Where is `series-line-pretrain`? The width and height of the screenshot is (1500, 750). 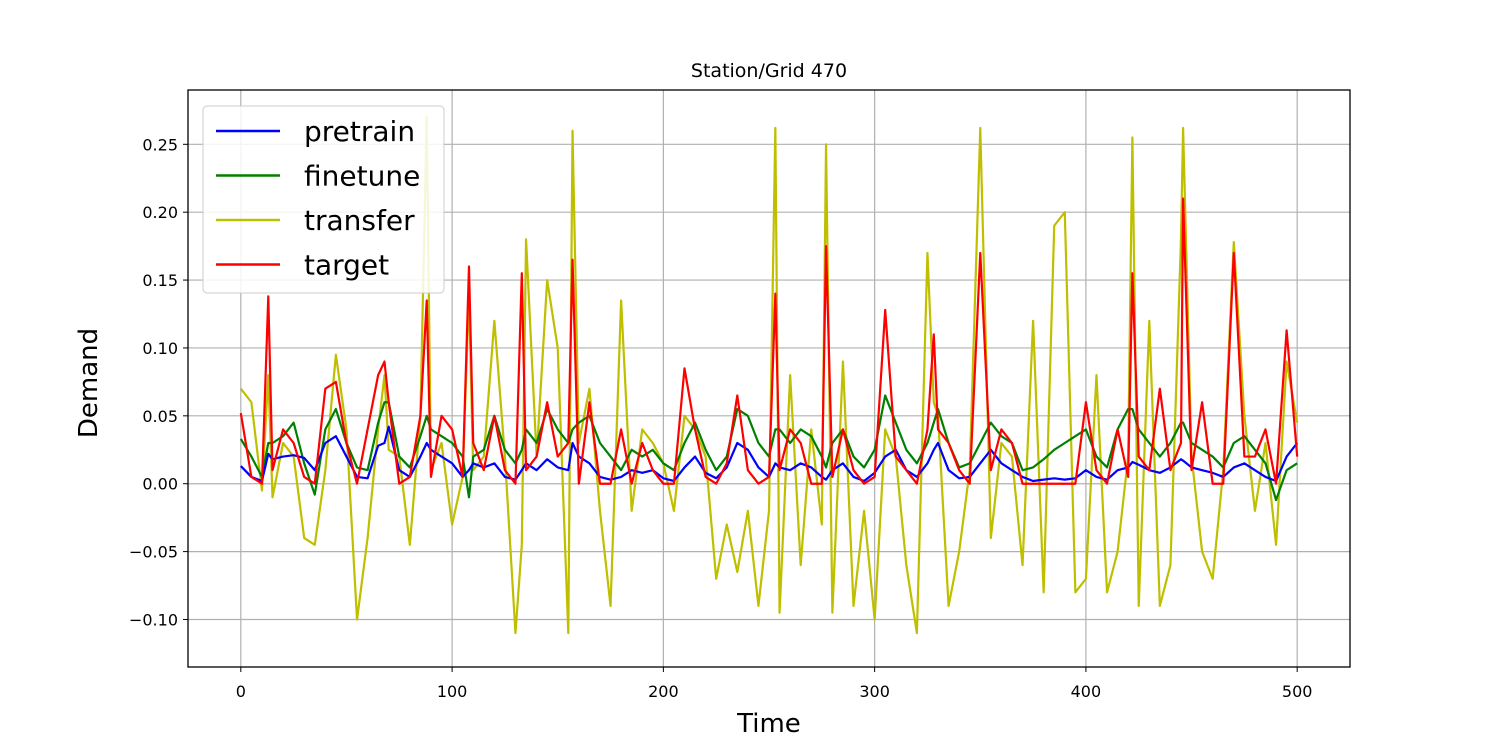 series-line-pretrain is located at coordinates (769, 454).